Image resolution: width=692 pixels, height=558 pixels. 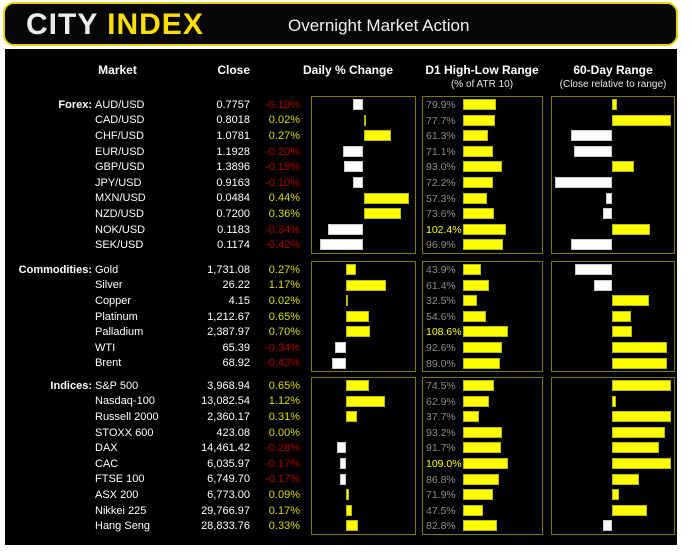 I want to click on table-row: MXN/USD 0.0484 0.44%, so click(x=154, y=199).